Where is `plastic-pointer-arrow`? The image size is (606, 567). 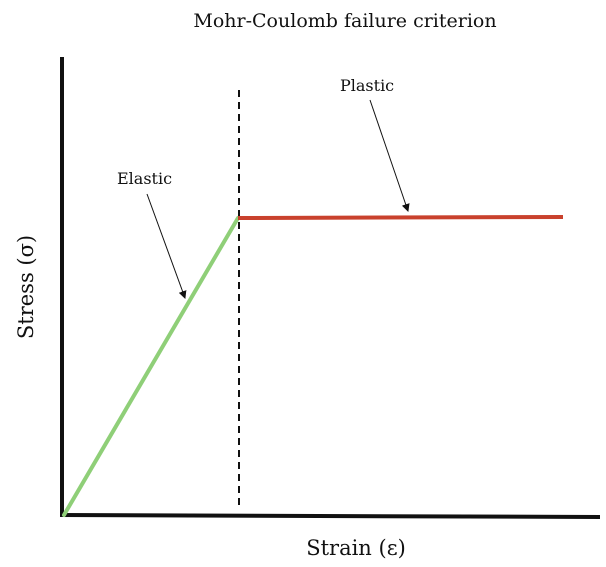
plastic-pointer-arrow is located at coordinates (389, 155).